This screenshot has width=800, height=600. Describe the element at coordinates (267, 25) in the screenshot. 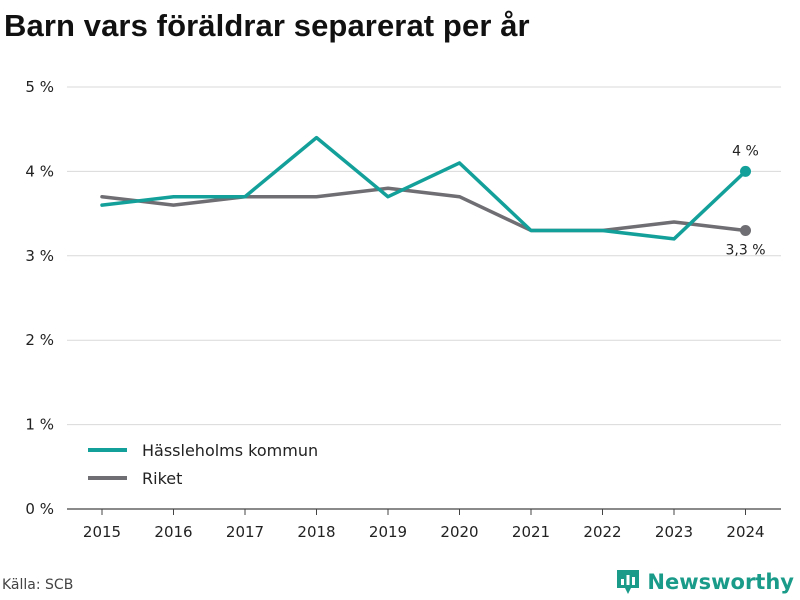

I see `chart-title: Barn vars föräldrar separerat per år` at that location.